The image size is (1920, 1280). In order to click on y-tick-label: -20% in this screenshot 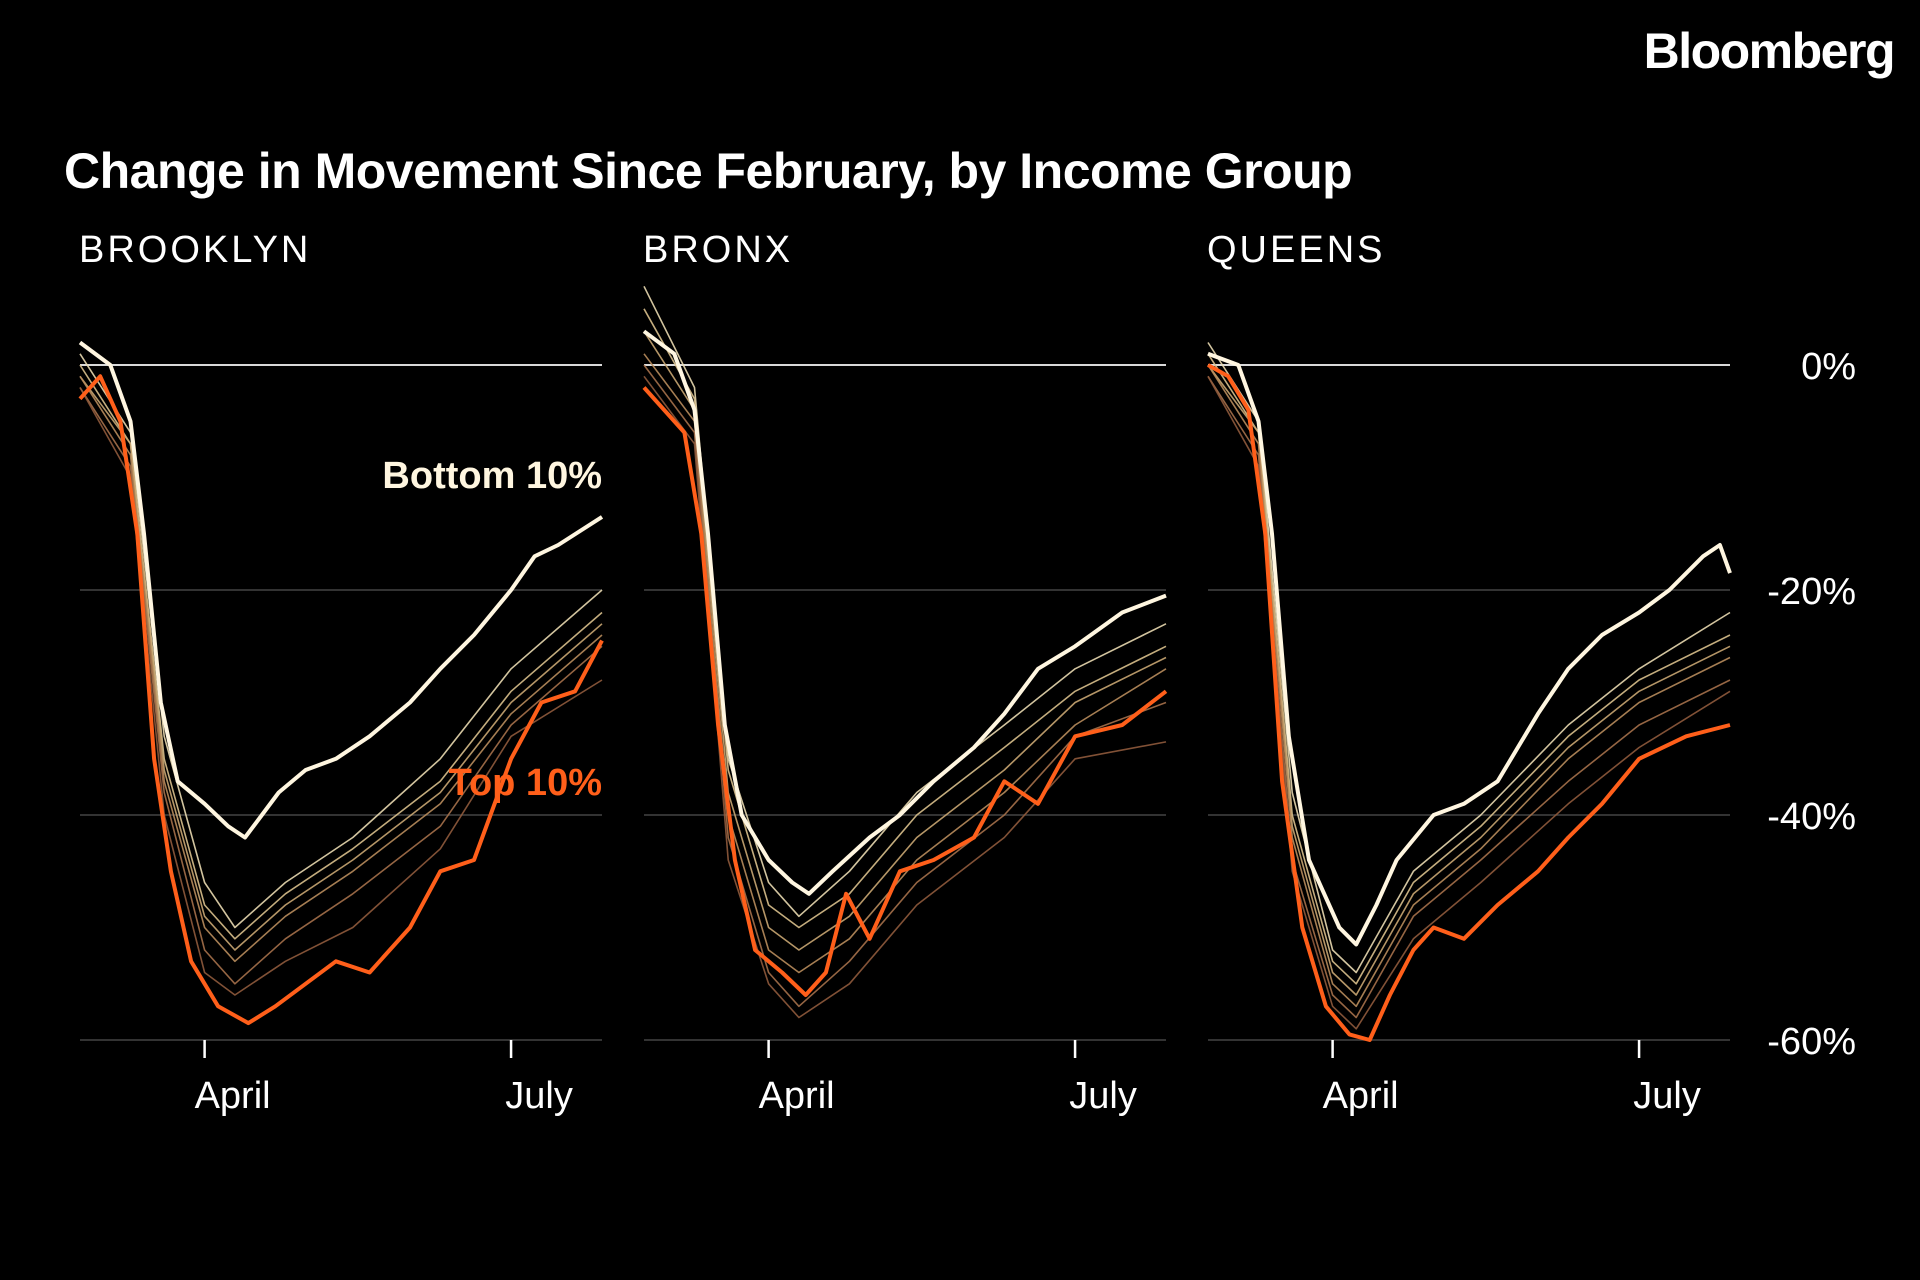, I will do `click(1811, 592)`.